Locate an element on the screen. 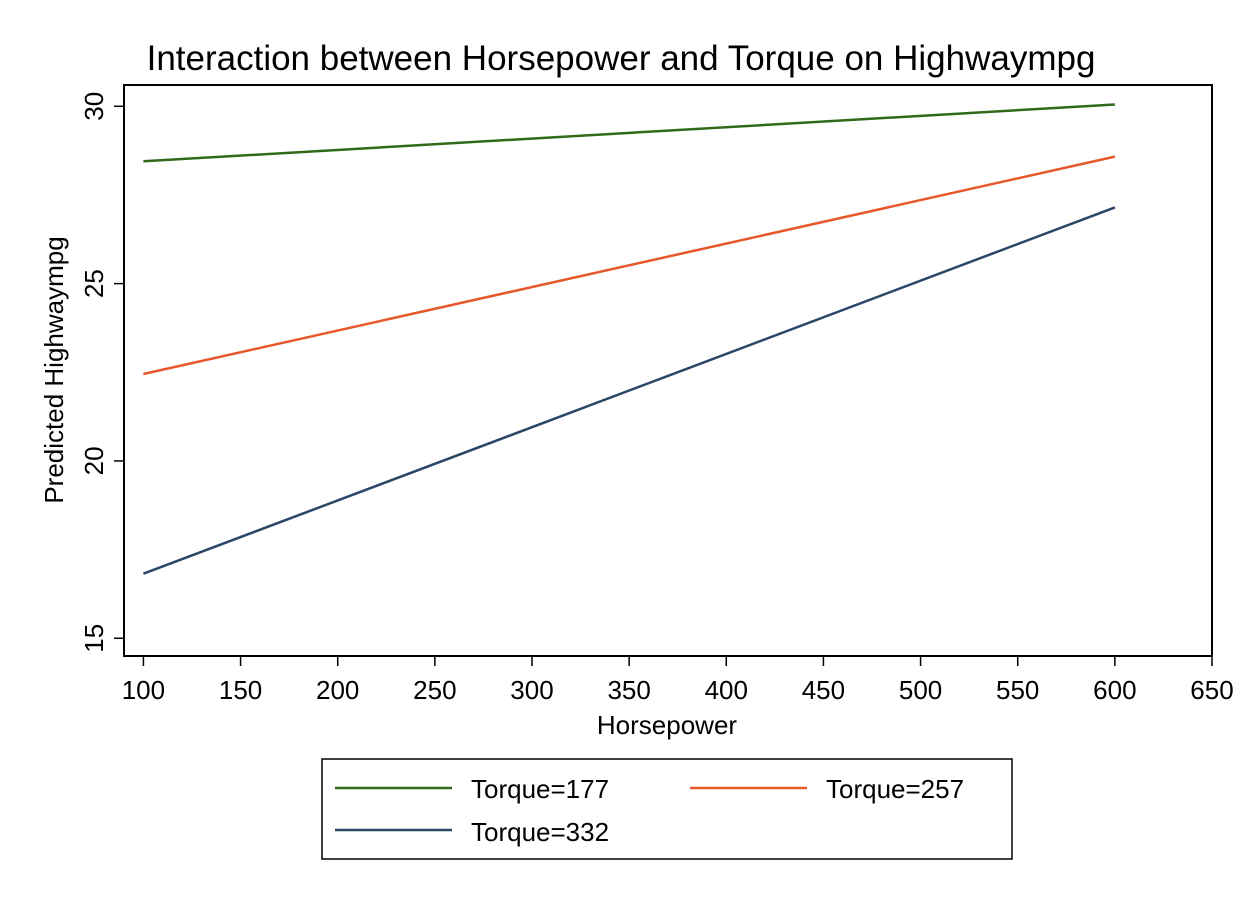  legend-item: Torque=332 is located at coordinates (472, 832).